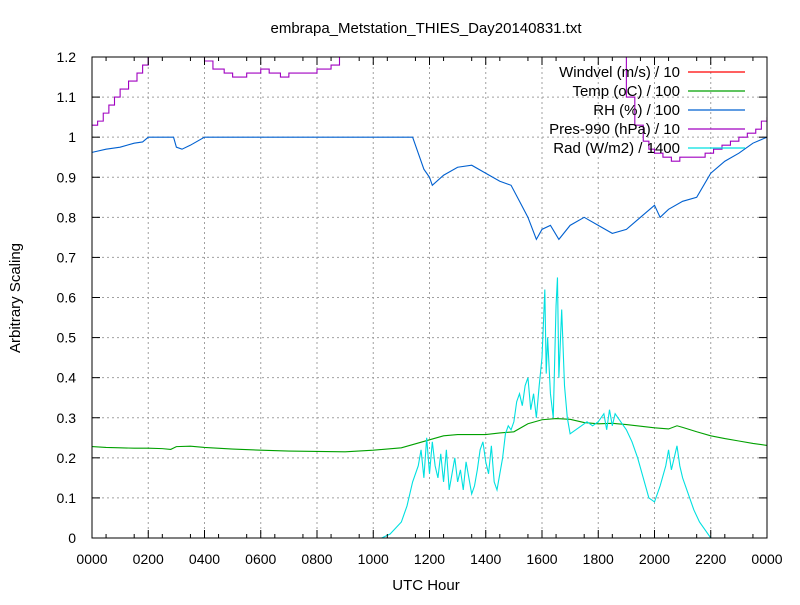 This screenshot has width=800, height=605. Describe the element at coordinates (598, 559) in the screenshot. I see `x-tick-label: 1800` at that location.